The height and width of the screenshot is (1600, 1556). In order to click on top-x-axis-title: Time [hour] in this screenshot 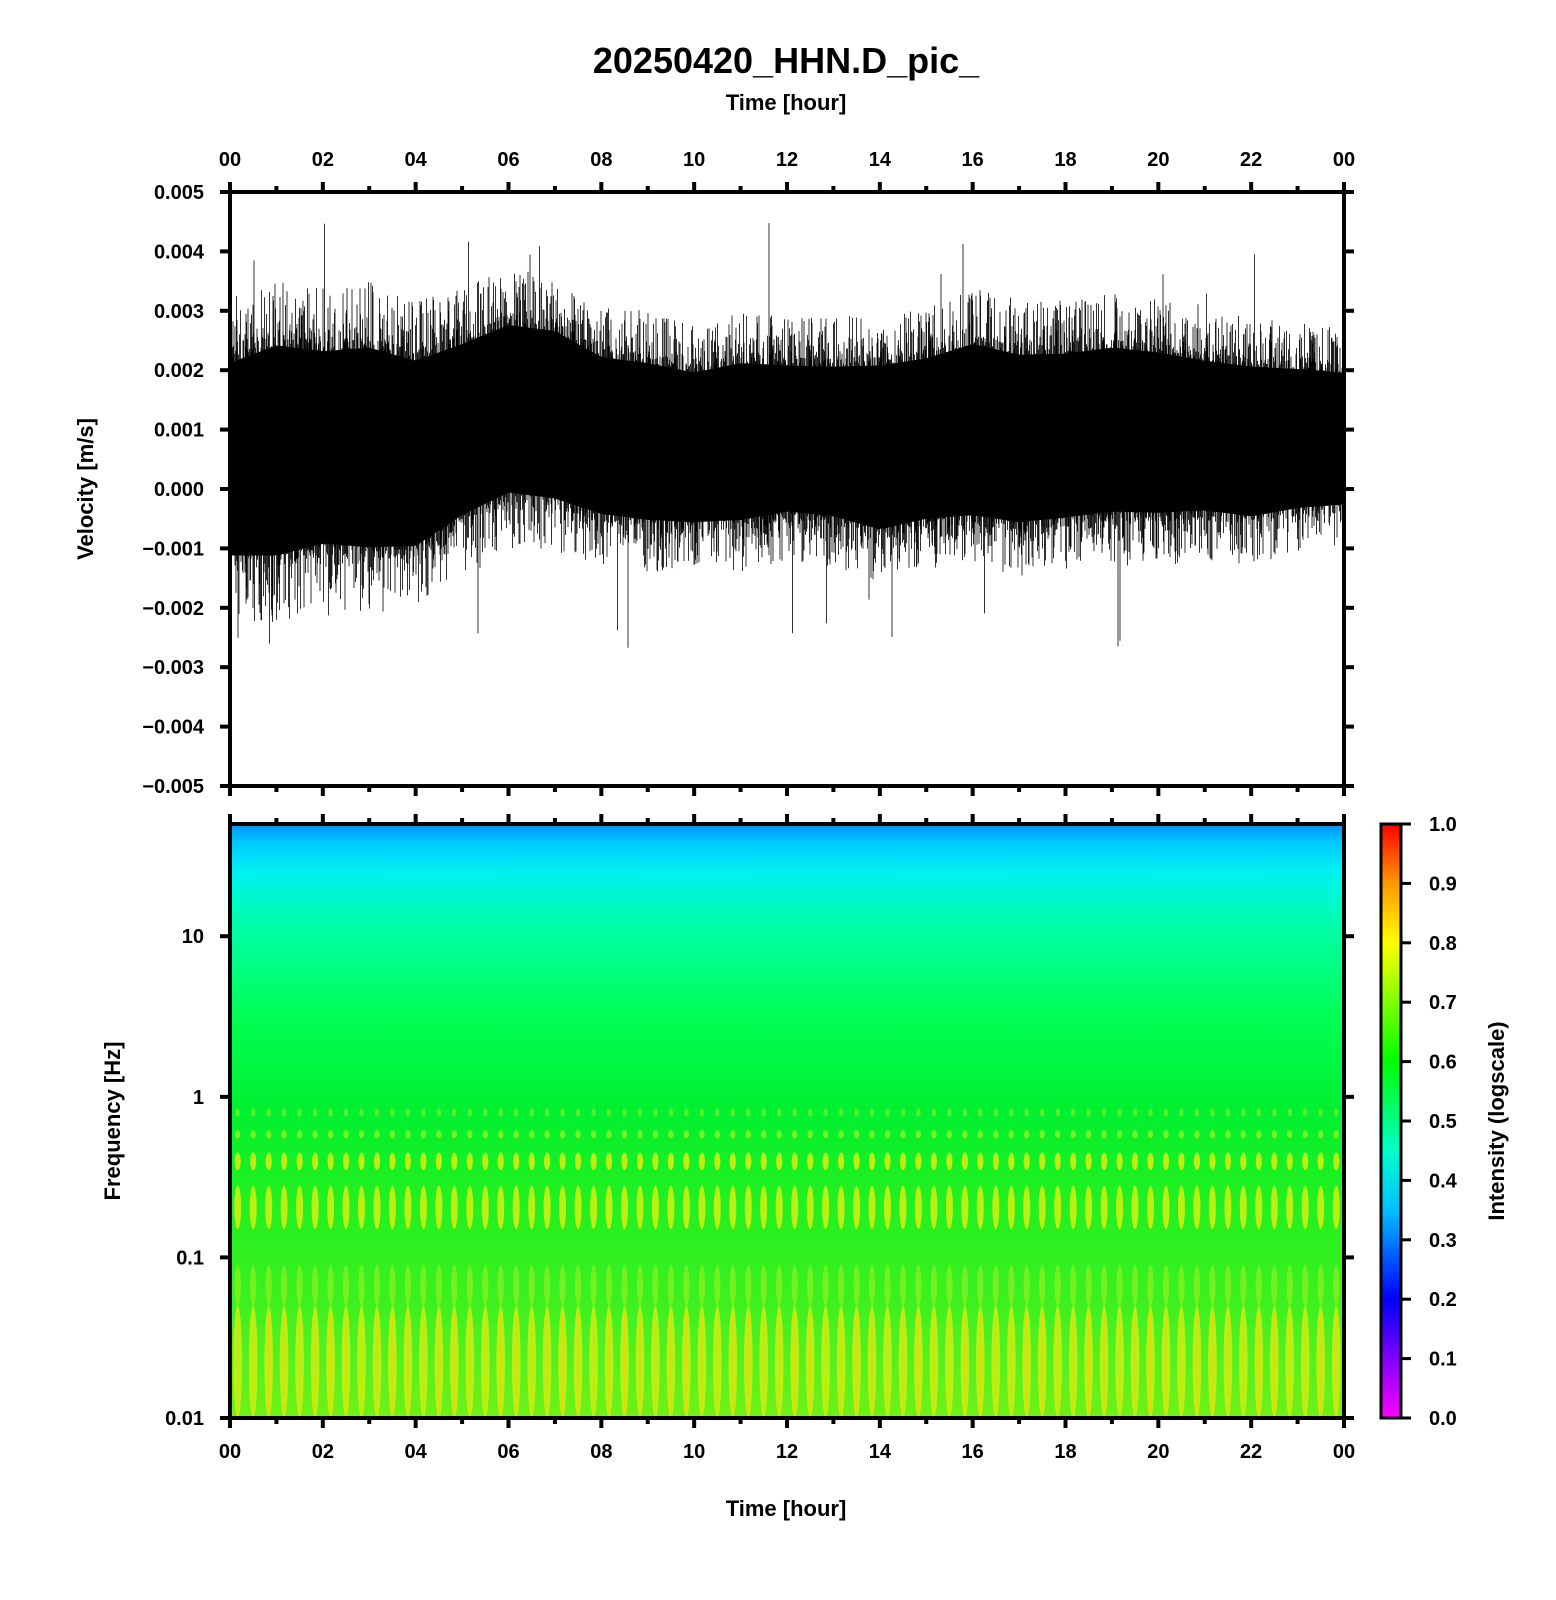, I will do `click(786, 102)`.